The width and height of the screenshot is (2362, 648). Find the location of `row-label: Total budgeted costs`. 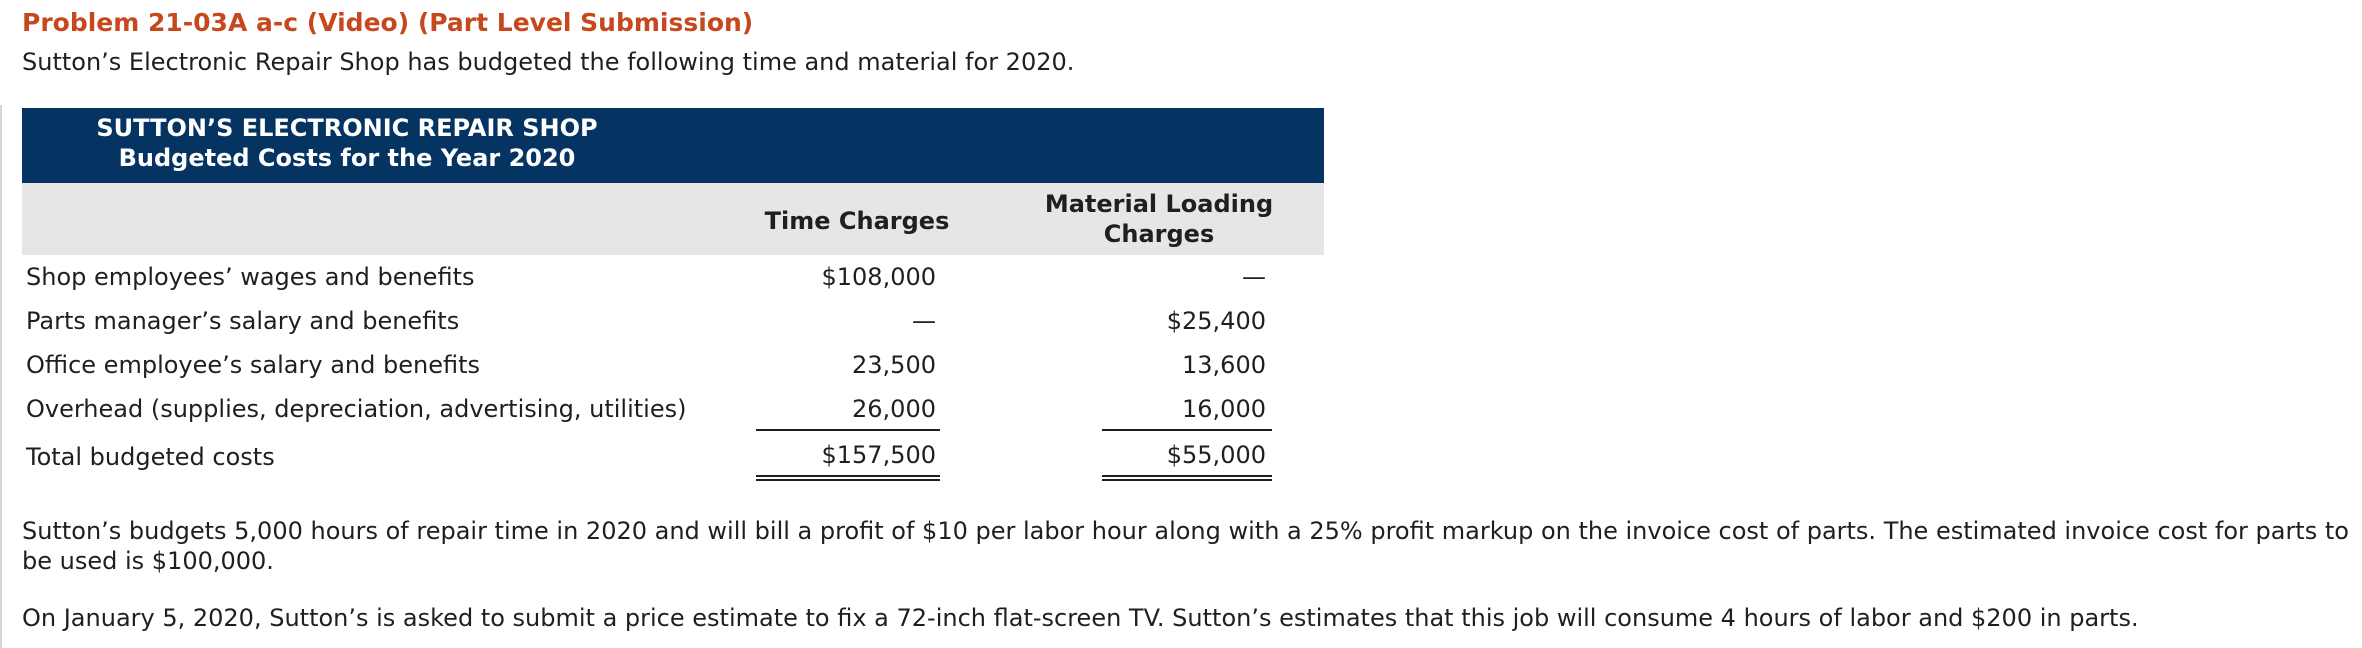

row-label: Total budgeted costs is located at coordinates (150, 457).